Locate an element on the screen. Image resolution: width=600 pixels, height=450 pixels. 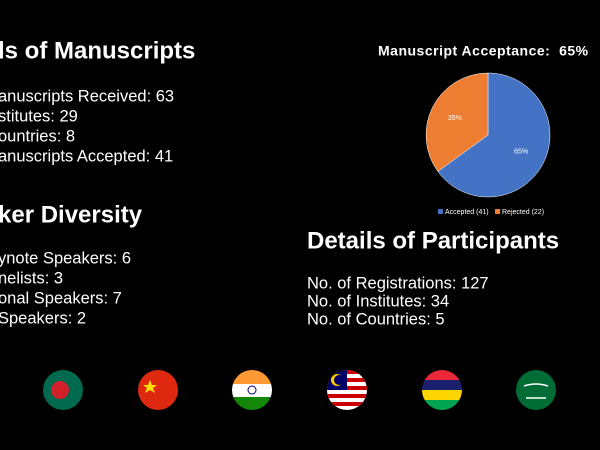
pie-label: 65% is located at coordinates (521, 152).